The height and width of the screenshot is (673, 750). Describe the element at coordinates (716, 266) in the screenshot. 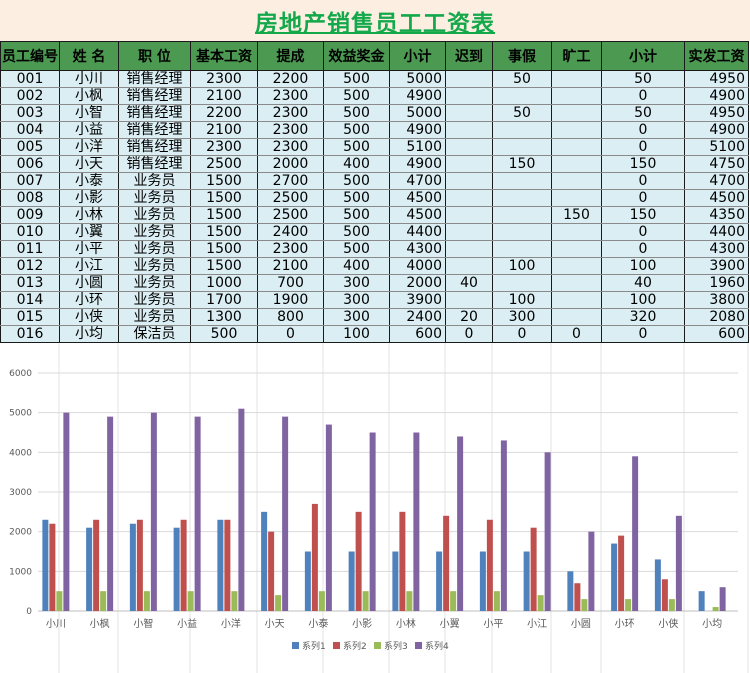

I see `table-cell: 3900` at that location.